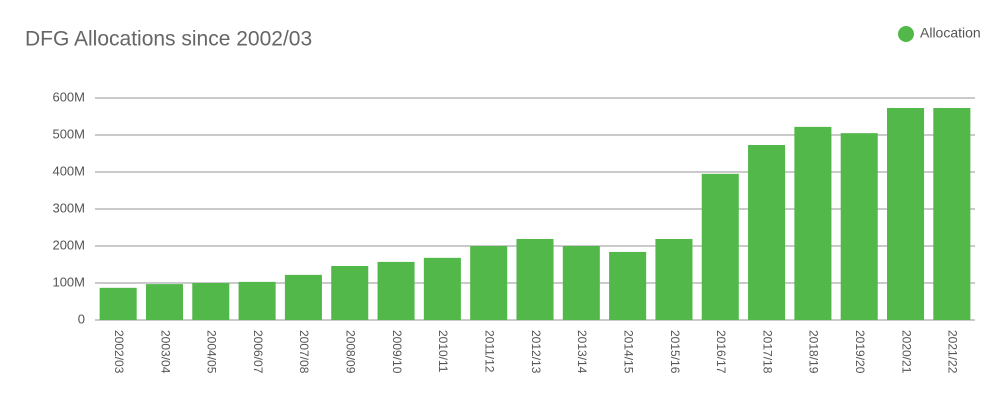 This screenshot has height=400, width=1000. Describe the element at coordinates (119, 352) in the screenshot. I see `x-tick-label: 2002/03` at that location.